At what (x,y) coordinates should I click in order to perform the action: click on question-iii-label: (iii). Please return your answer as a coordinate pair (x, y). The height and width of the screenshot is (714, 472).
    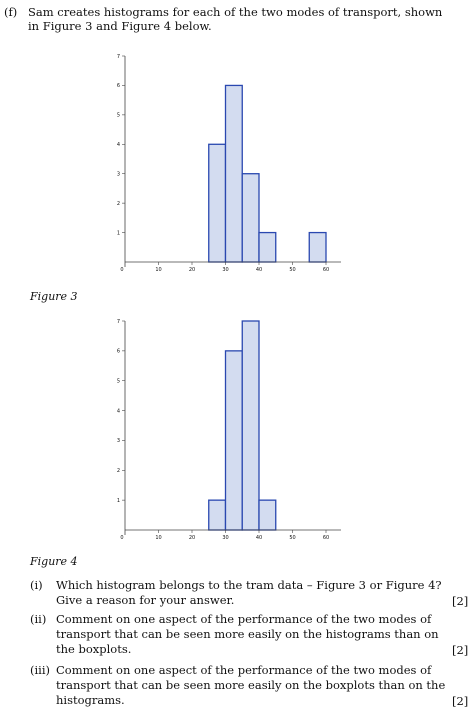
    Looking at the image, I should click on (40, 670).